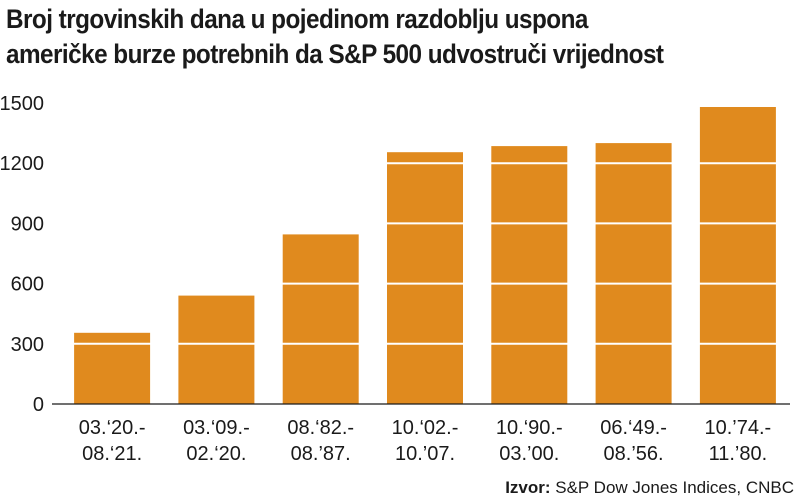  I want to click on x-tick-label-2-line-2: 02.‘20., so click(216, 454).